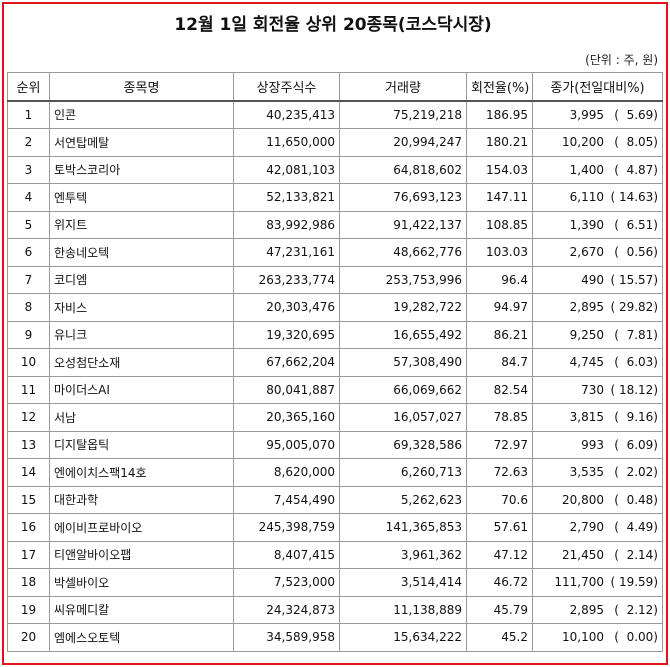 The width and height of the screenshot is (670, 667). What do you see at coordinates (28, 197) in the screenshot?
I see `rank-cell: 4` at bounding box center [28, 197].